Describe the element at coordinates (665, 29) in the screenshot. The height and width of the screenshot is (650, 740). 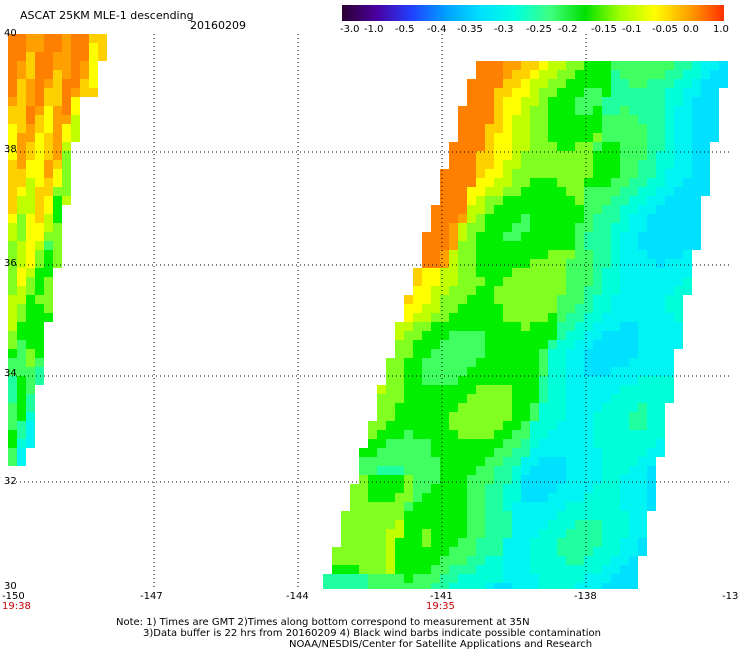
I see `colorbar-tick-label: -0.05` at that location.